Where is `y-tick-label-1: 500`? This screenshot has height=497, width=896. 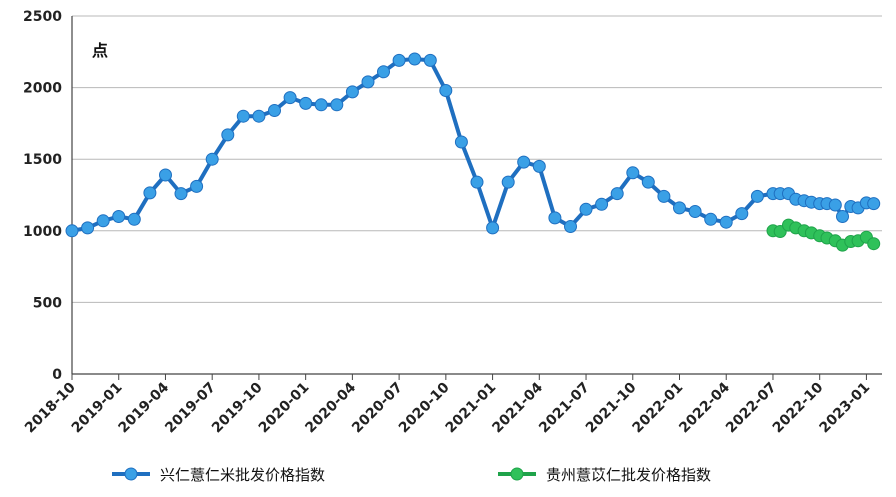
y-tick-label-1: 500 is located at coordinates (47, 303).